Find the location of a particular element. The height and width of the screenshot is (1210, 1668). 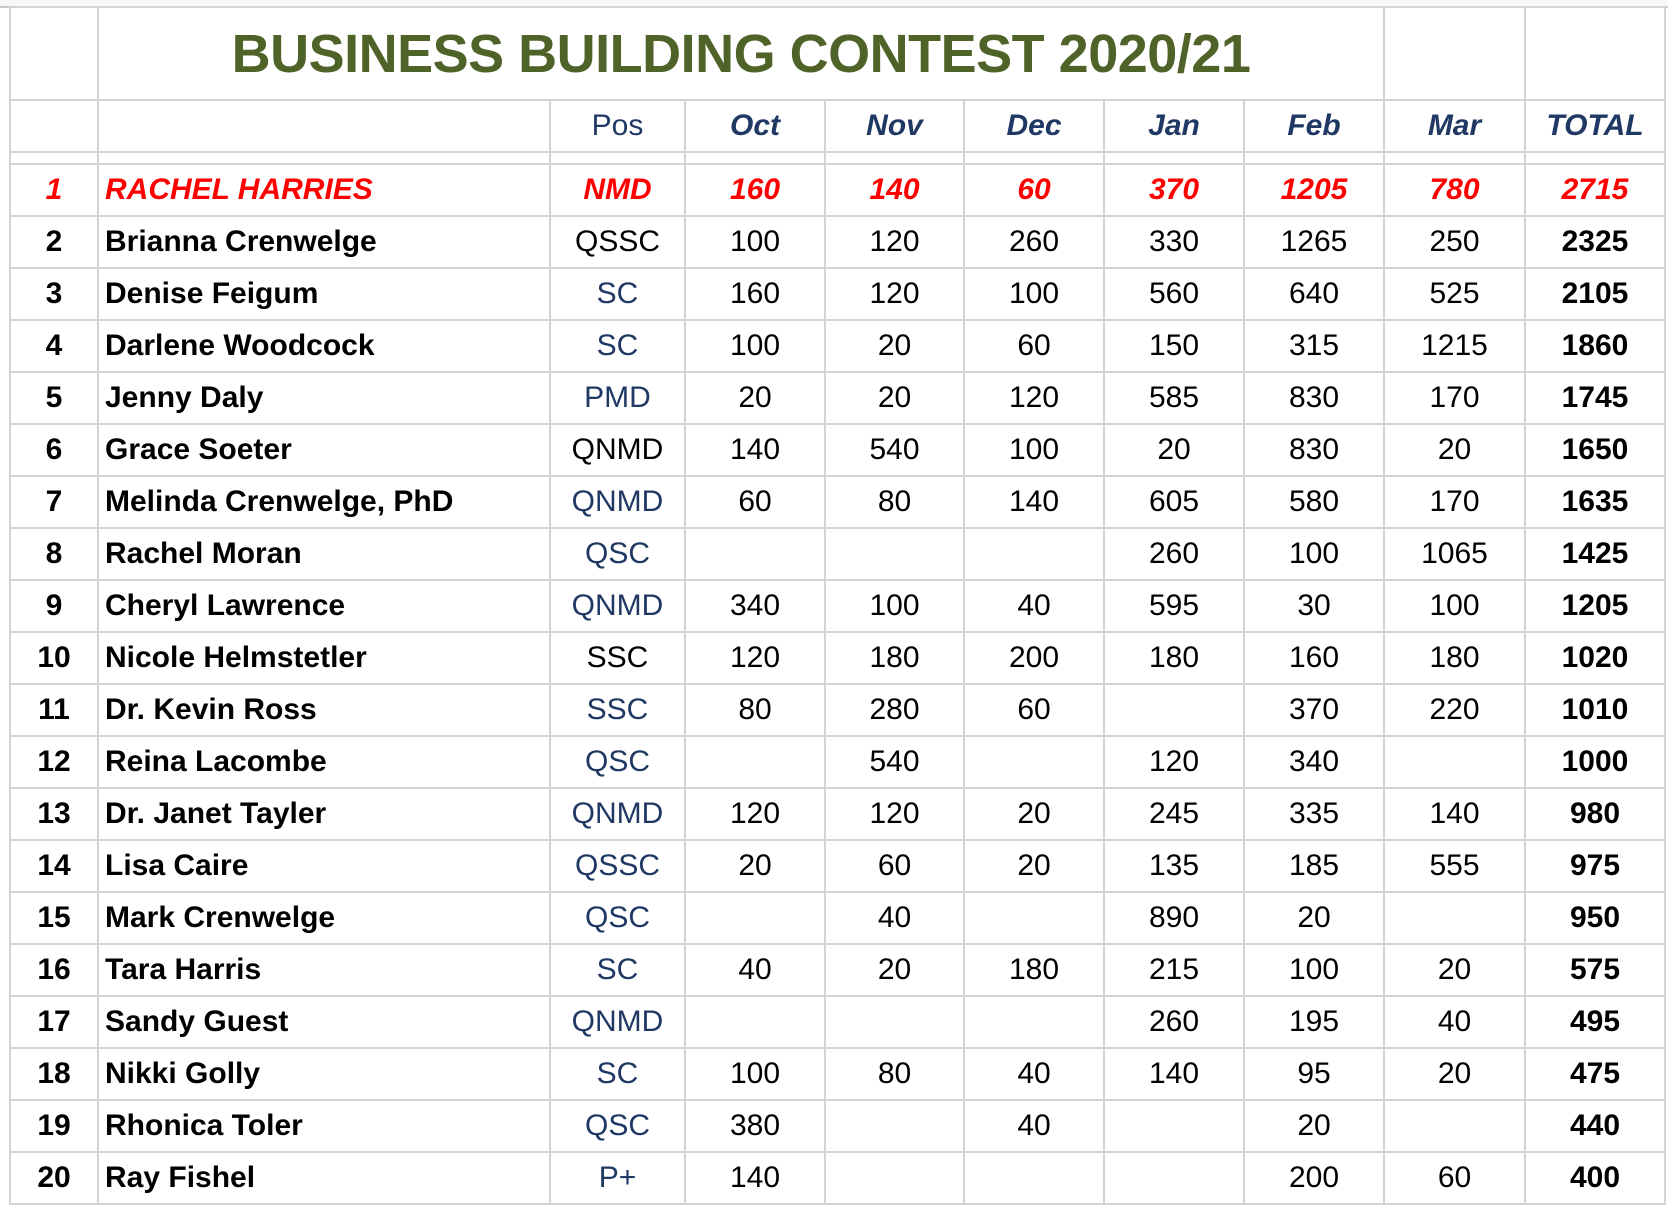

total-cell: 440 is located at coordinates (1595, 1126).